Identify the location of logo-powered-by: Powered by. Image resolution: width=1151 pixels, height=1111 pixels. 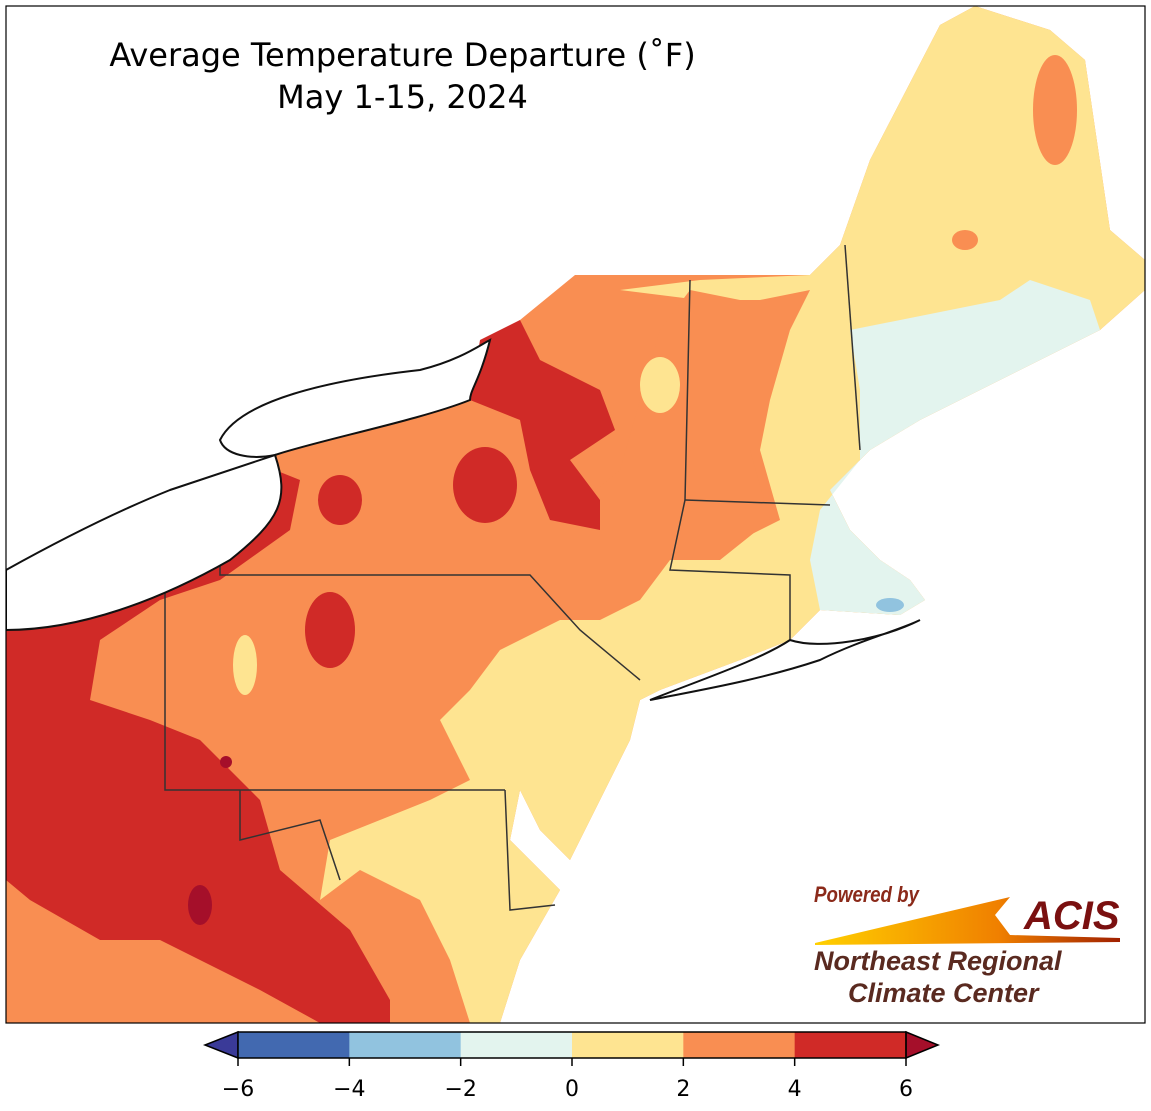
(866, 894).